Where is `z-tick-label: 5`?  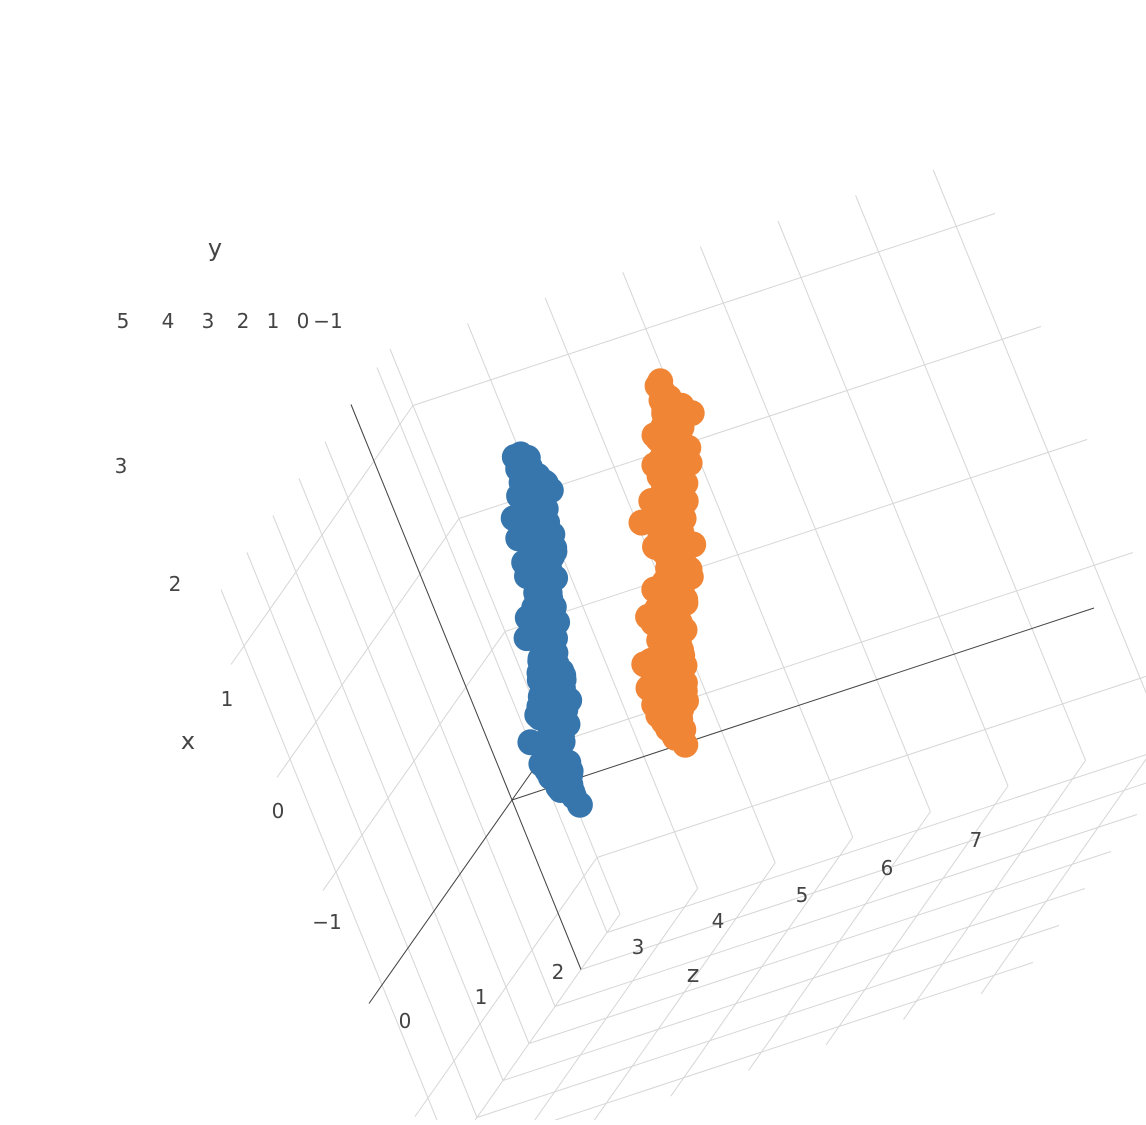 z-tick-label: 5 is located at coordinates (802, 895).